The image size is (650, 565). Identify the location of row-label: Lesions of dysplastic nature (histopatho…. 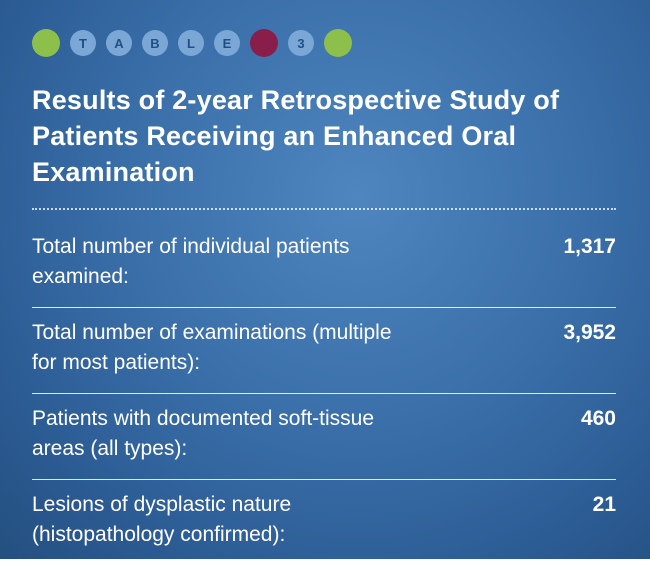
(162, 519).